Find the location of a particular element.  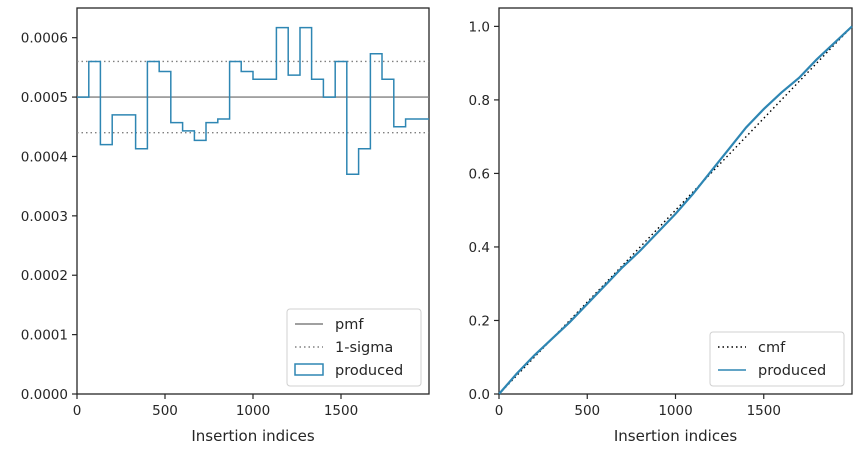

right-y-tick-label: 0.6 is located at coordinates (479, 174).